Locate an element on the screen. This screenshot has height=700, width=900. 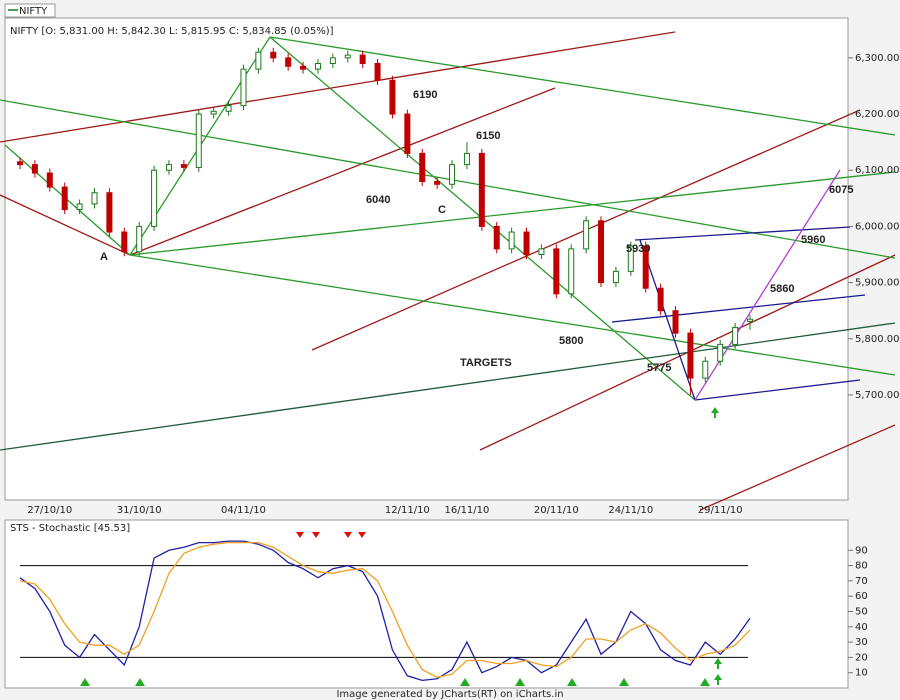
x-tick-label: 16/11/10 is located at coordinates (466, 510).